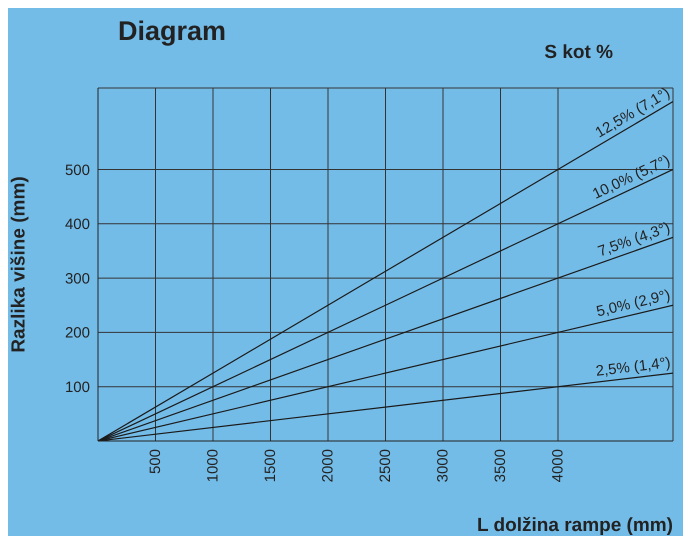 The image size is (691, 544). What do you see at coordinates (501, 465) in the screenshot?
I see `x-tick-label: 3500` at bounding box center [501, 465].